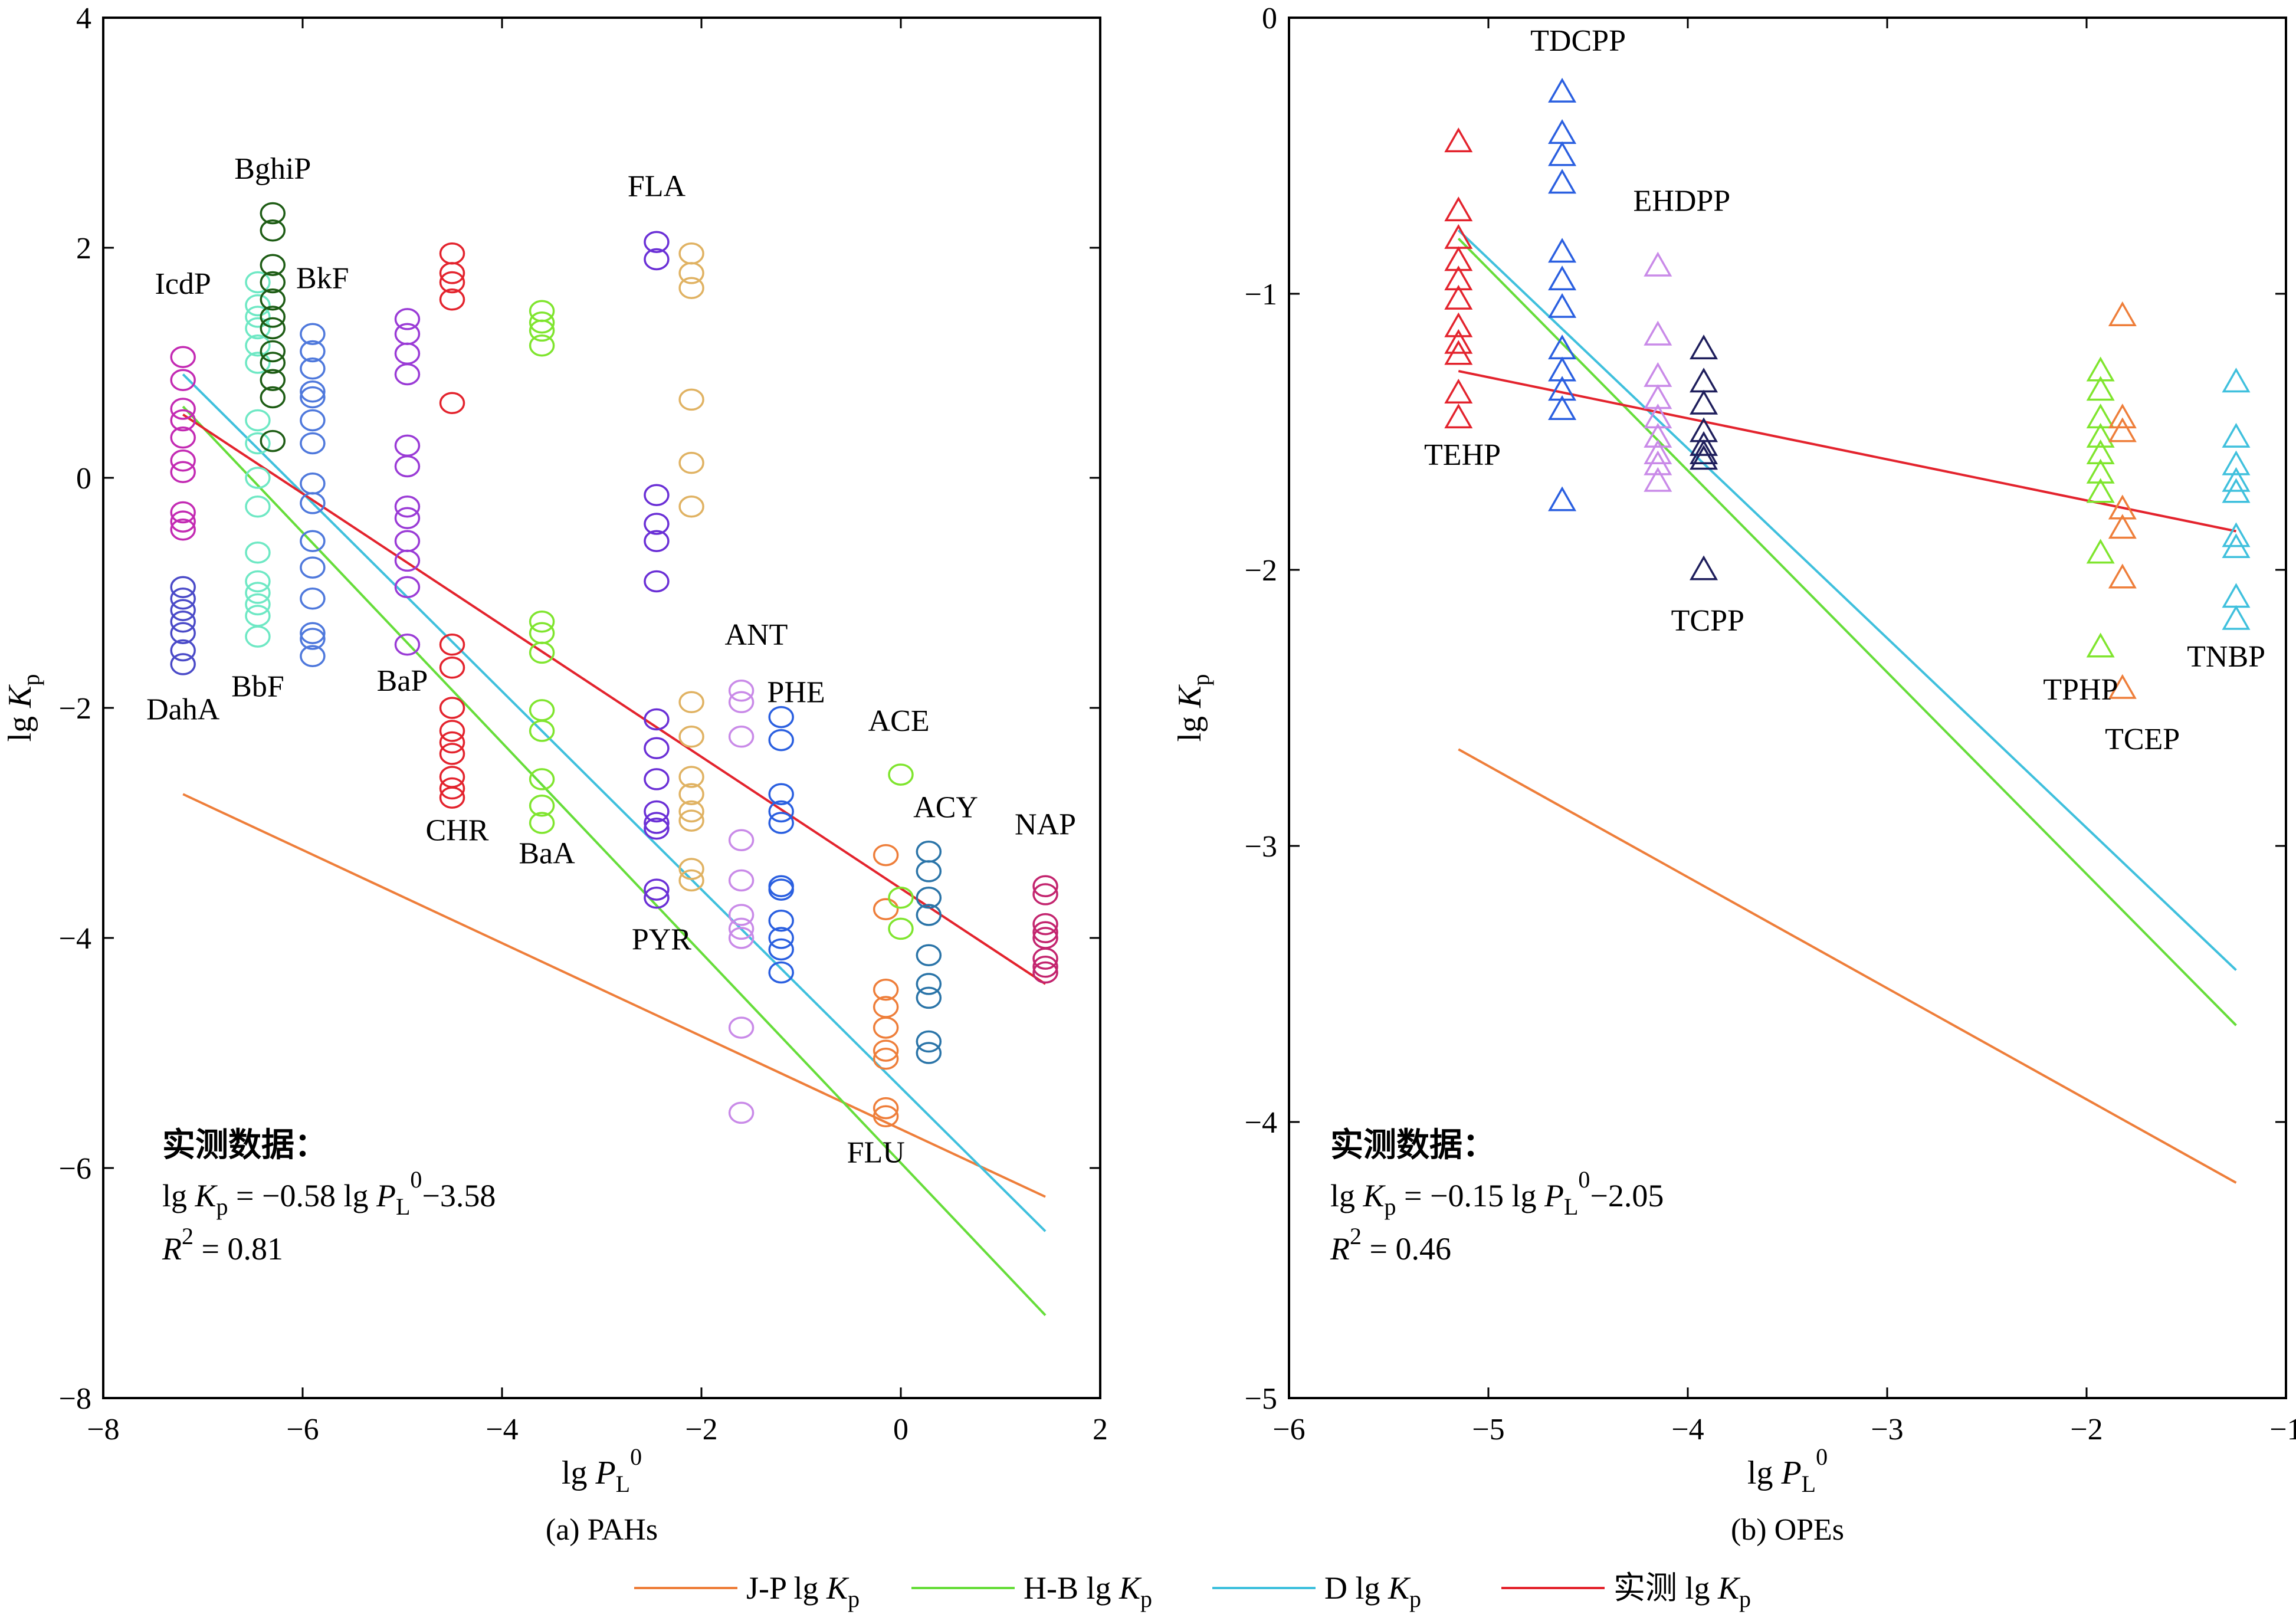 The image size is (2296, 1624). Describe the element at coordinates (2142, 739) in the screenshot. I see `series-label: TCEP` at that location.